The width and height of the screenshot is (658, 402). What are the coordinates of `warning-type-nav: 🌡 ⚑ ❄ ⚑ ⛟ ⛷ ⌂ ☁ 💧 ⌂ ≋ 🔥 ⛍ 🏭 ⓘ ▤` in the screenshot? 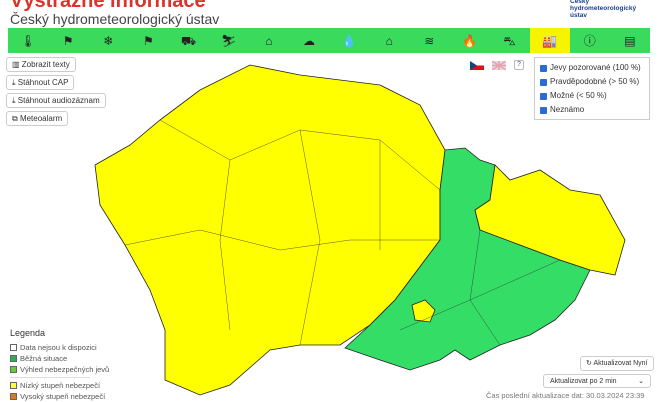 It's located at (329, 40).